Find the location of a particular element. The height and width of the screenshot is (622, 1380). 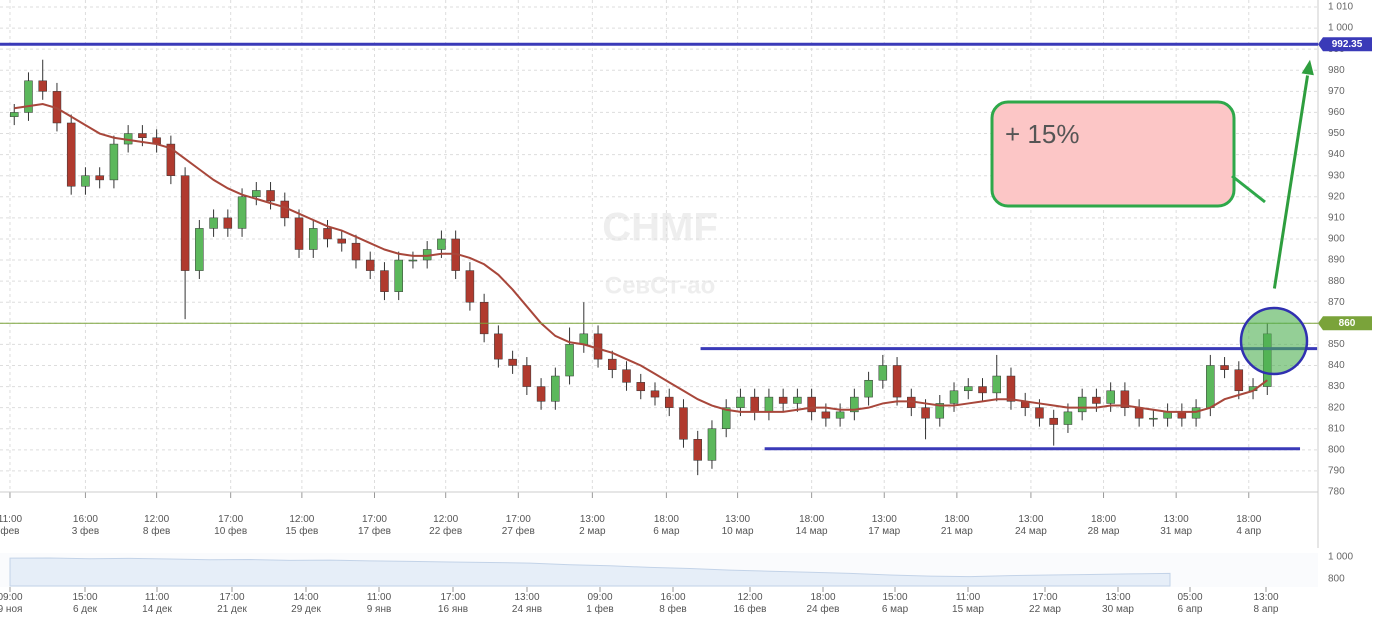

y-tick-label: 840 is located at coordinates (1336, 365).